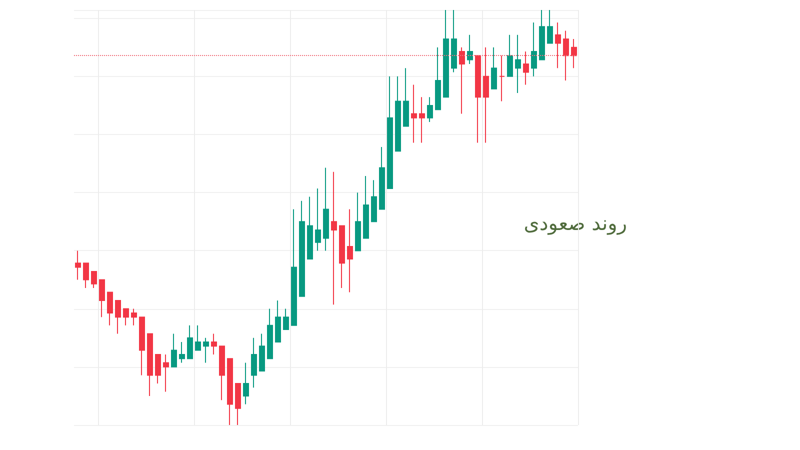 Image resolution: width=800 pixels, height=450 pixels. Describe the element at coordinates (576, 223) in the screenshot. I see `annotation: روند صعودی` at that location.